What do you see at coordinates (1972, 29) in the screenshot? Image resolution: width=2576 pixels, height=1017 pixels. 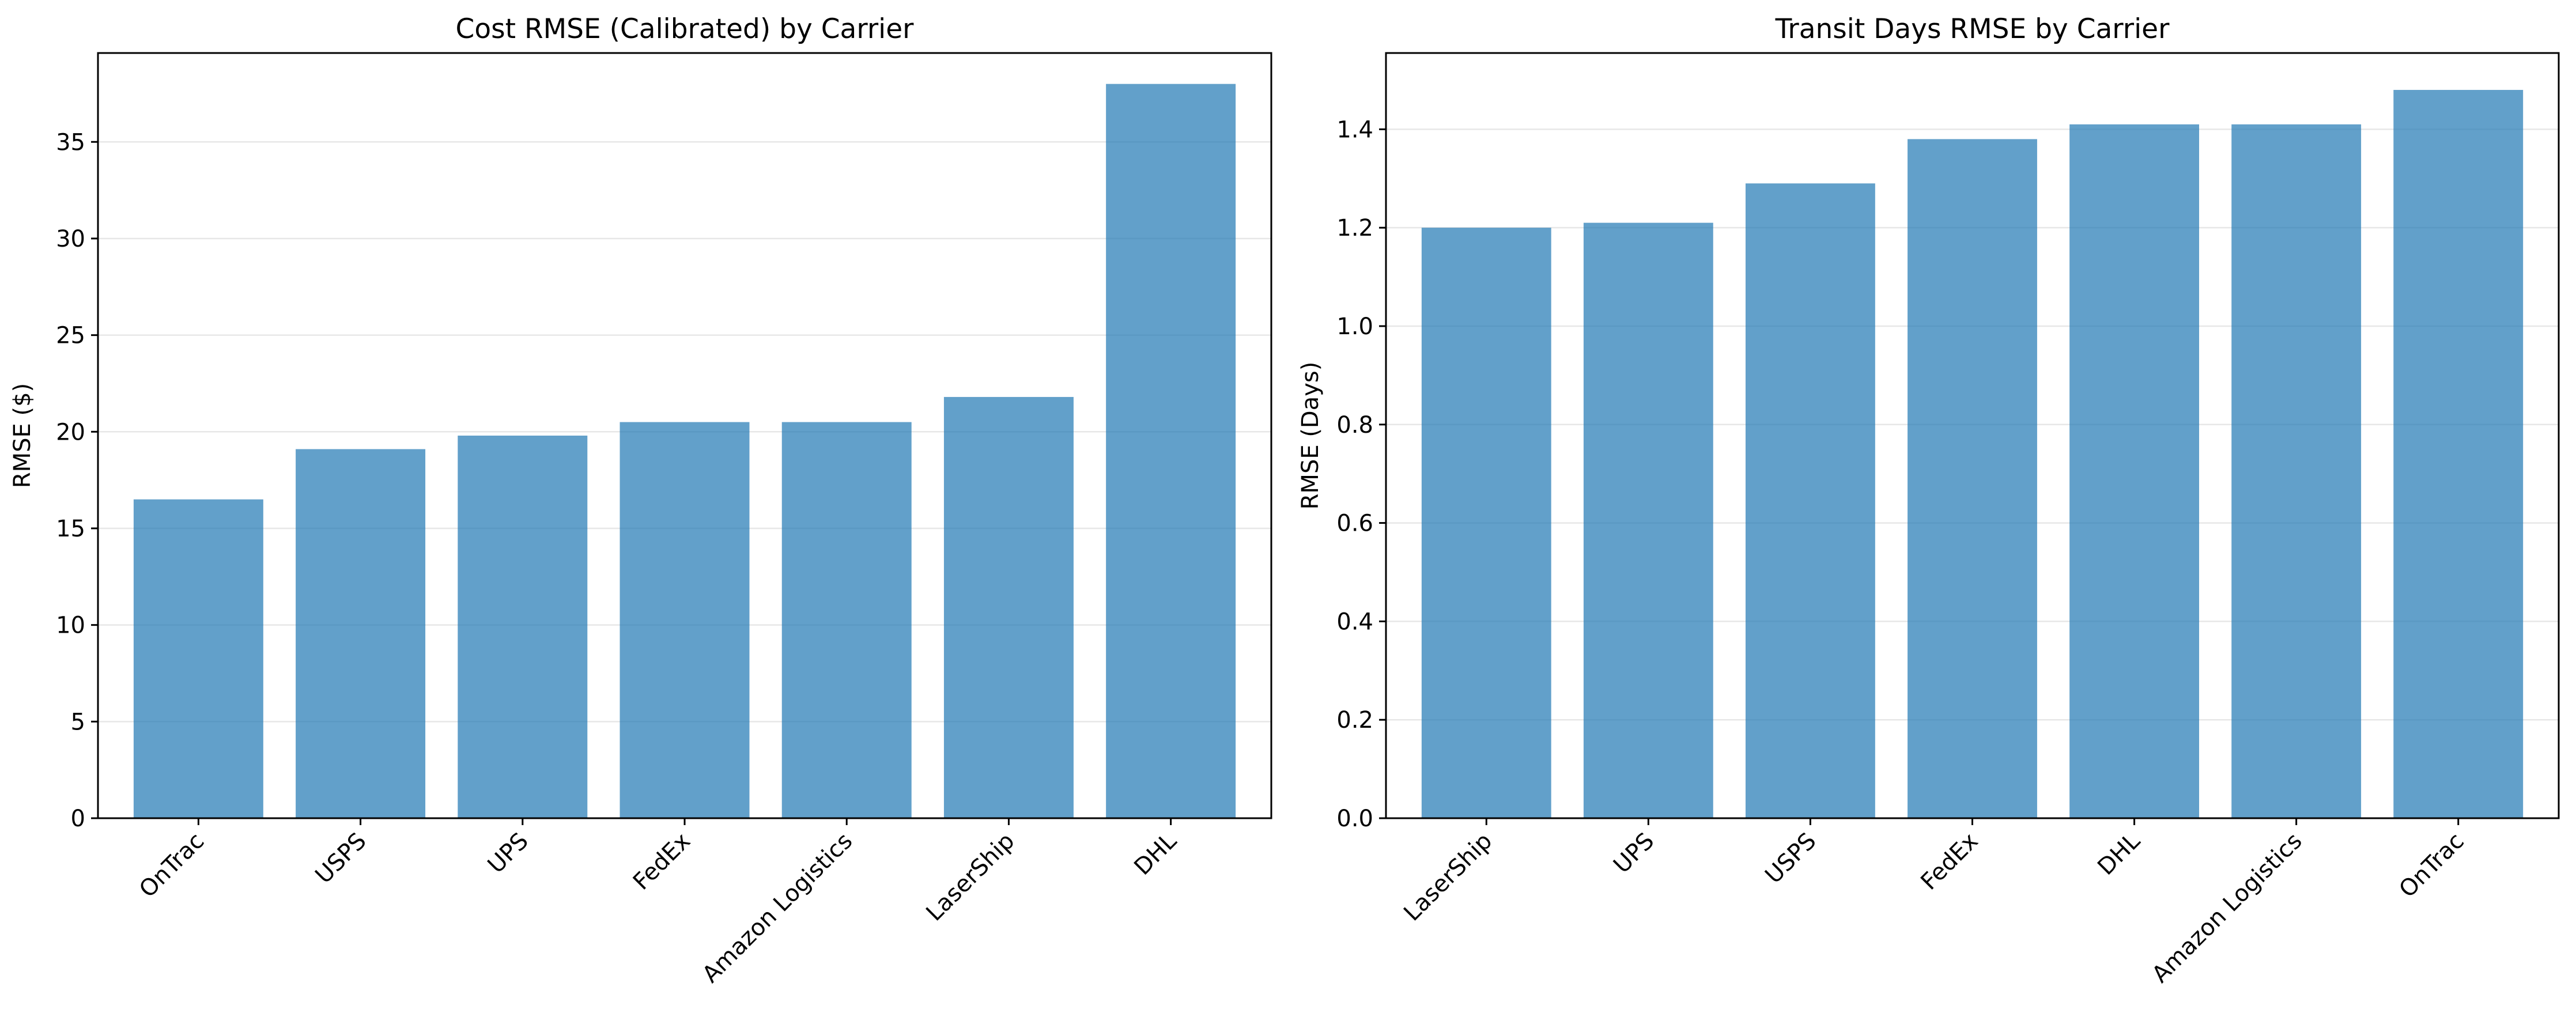 I see `chart-title: Transit Days RMSE by Carrier` at bounding box center [1972, 29].